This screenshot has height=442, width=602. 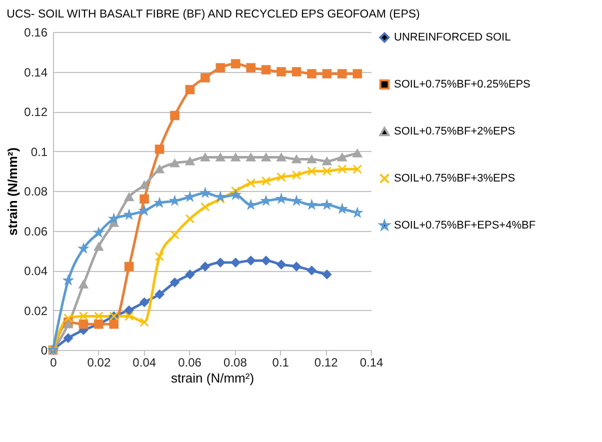 What do you see at coordinates (39, 151) in the screenshot?
I see `y-tick-label: 0.1` at bounding box center [39, 151].